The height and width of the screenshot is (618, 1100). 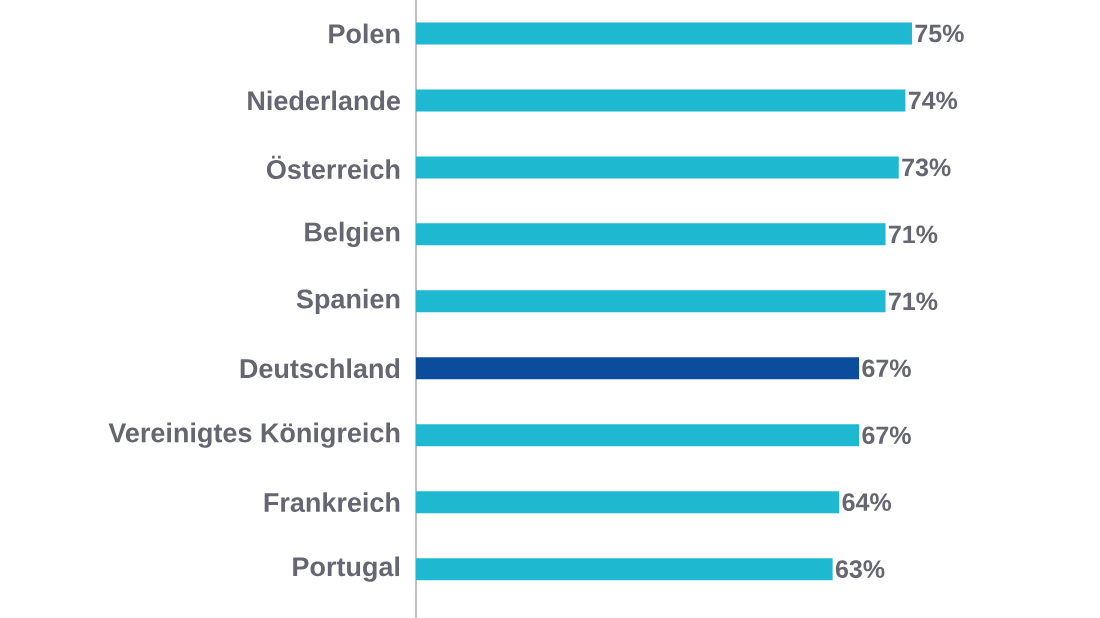 I want to click on y-tick-label: Vereinigtes Königreich, so click(x=254, y=435).